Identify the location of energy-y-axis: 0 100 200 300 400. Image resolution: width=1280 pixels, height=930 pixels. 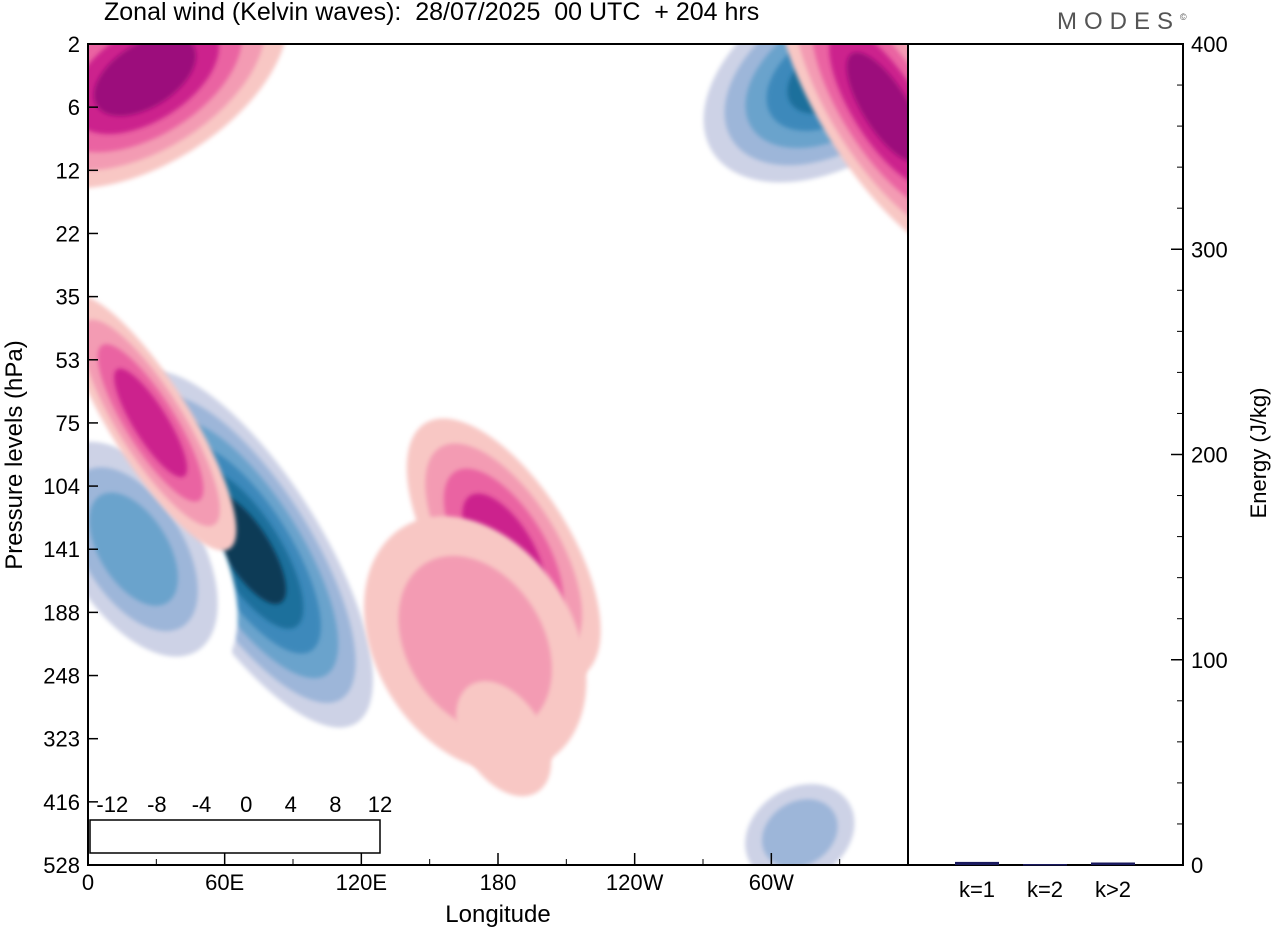
(1199, 455).